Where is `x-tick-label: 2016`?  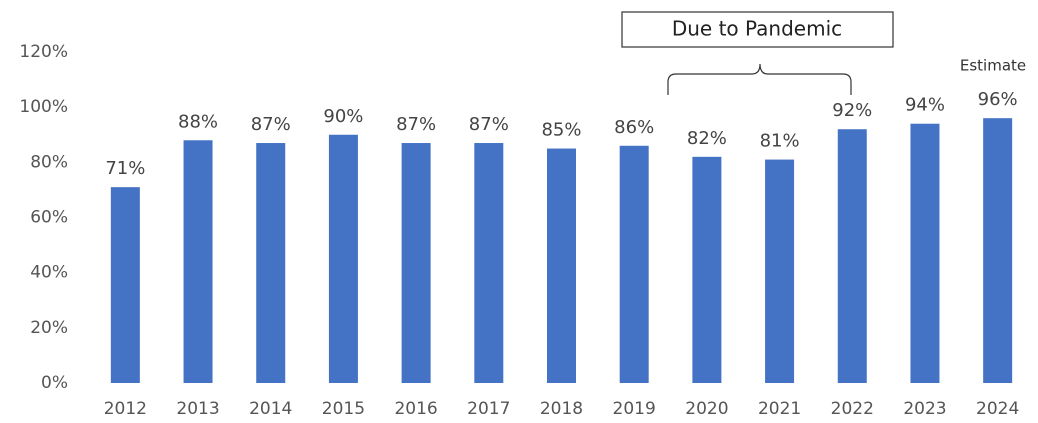
x-tick-label: 2016 is located at coordinates (415, 409).